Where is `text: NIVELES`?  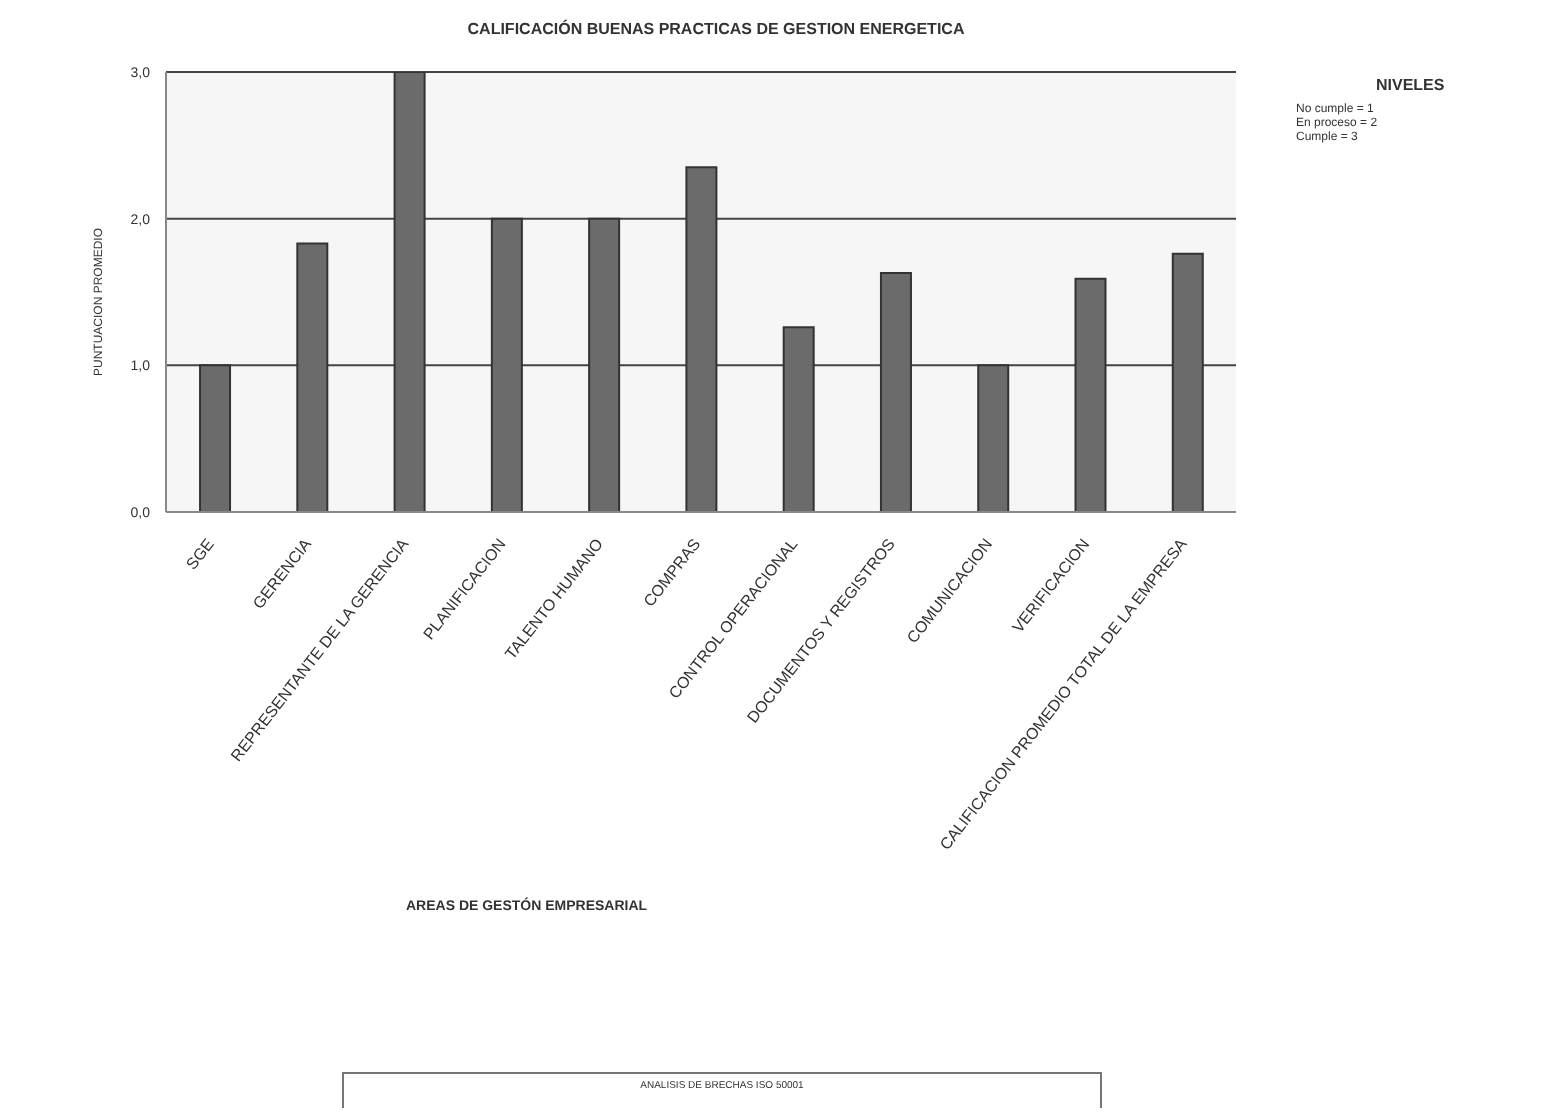 text: NIVELES is located at coordinates (1410, 85).